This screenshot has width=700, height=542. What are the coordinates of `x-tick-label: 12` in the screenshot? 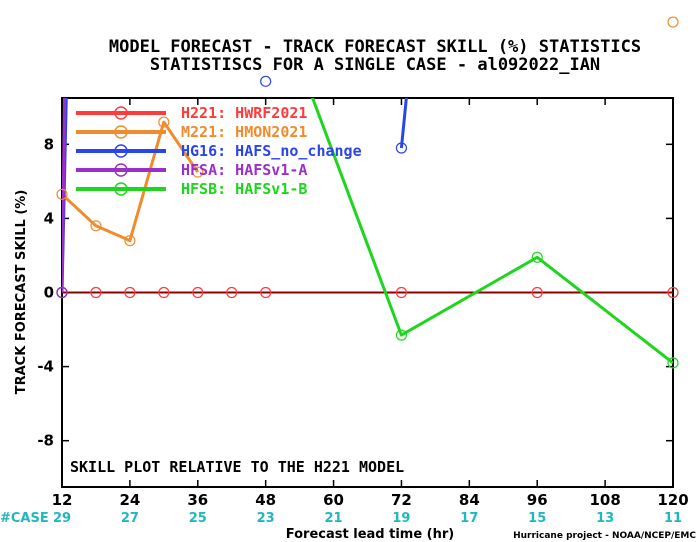 It's located at (62, 500).